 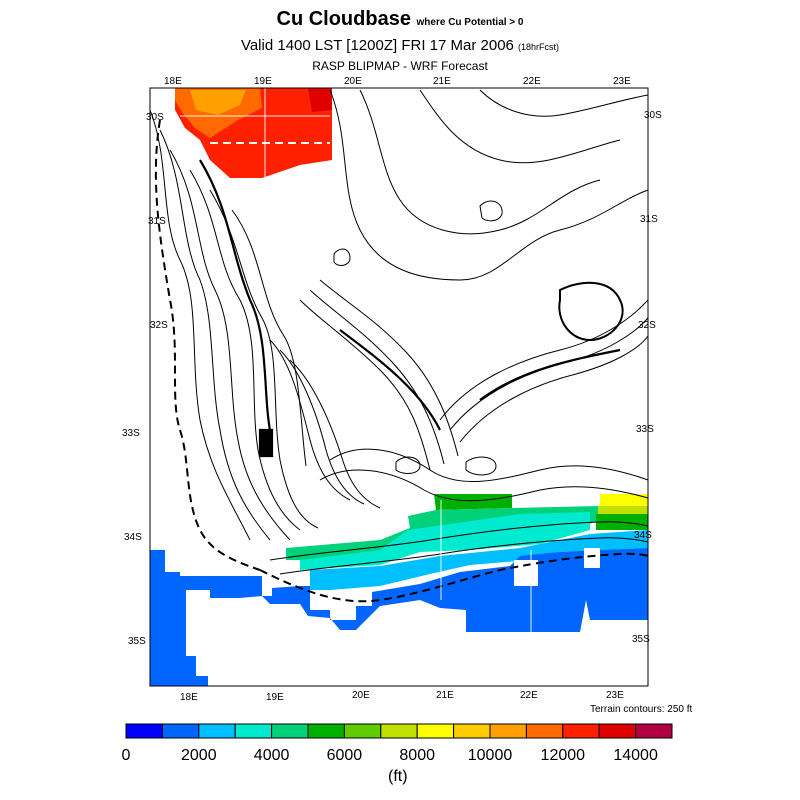 What do you see at coordinates (179, 663) in the screenshot?
I see `blue-sw-strip` at bounding box center [179, 663].